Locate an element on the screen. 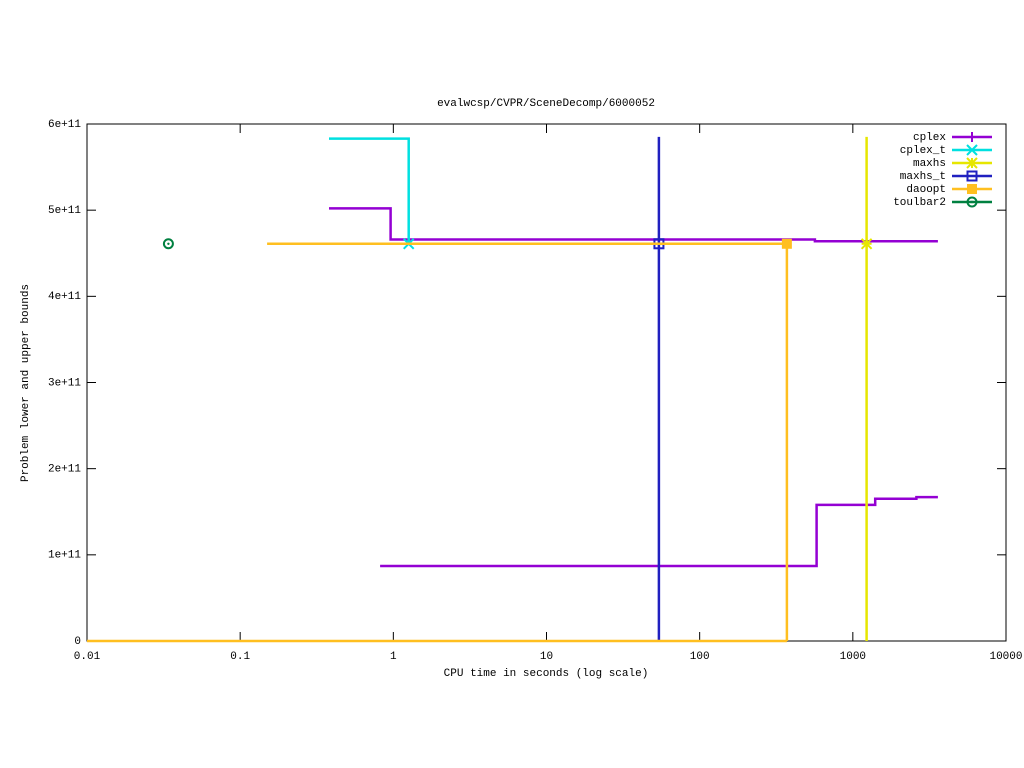 The width and height of the screenshot is (1024, 768). legend-label: toulbar2 is located at coordinates (919, 203).